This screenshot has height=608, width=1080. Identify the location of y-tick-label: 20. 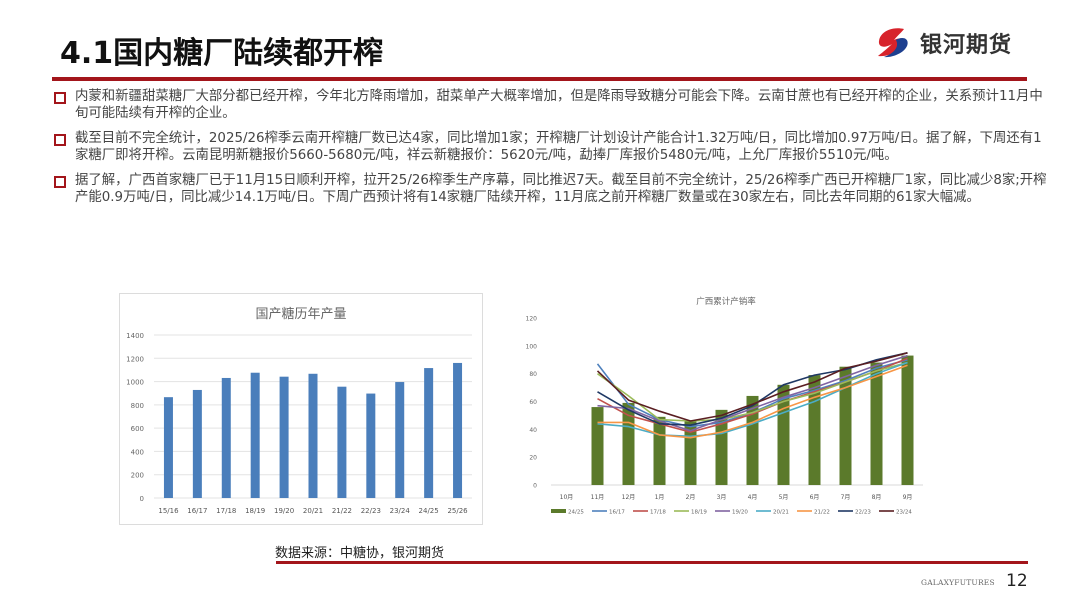
(533, 458).